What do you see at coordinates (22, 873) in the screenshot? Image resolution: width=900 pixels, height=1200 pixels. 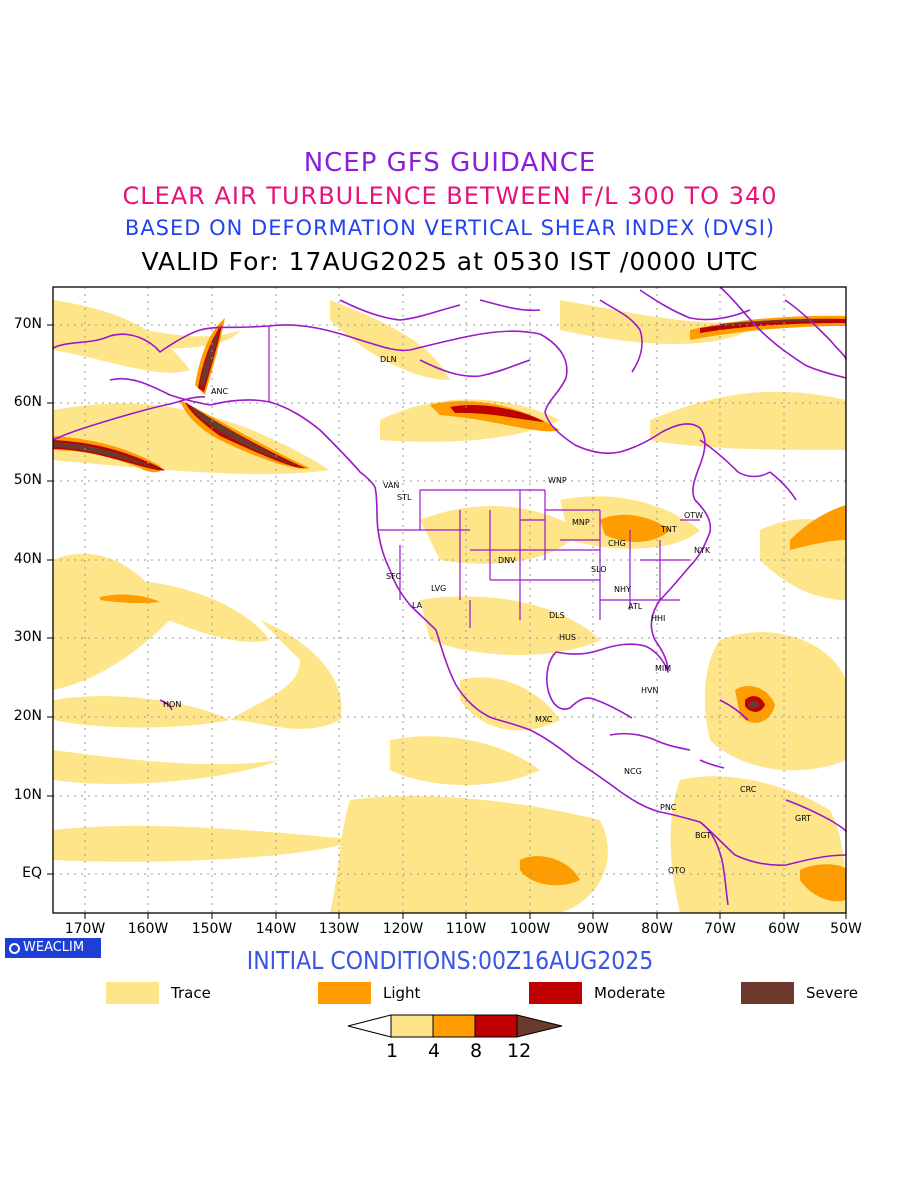 I see `lat-label: EQ` at bounding box center [22, 873].